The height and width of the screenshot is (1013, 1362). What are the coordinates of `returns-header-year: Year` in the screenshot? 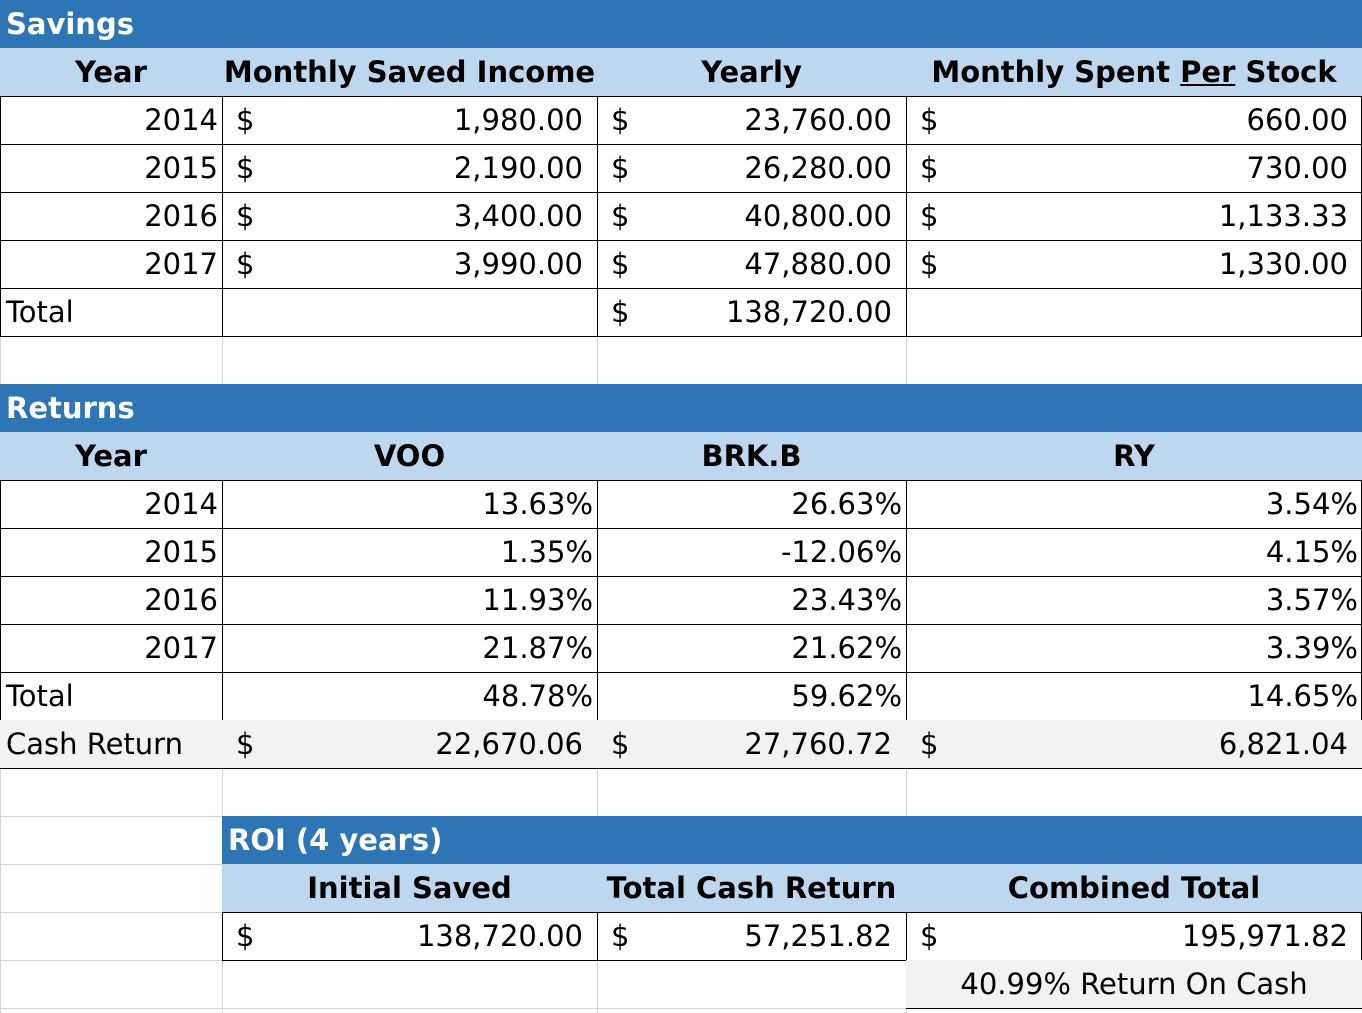 It's located at (111, 456).